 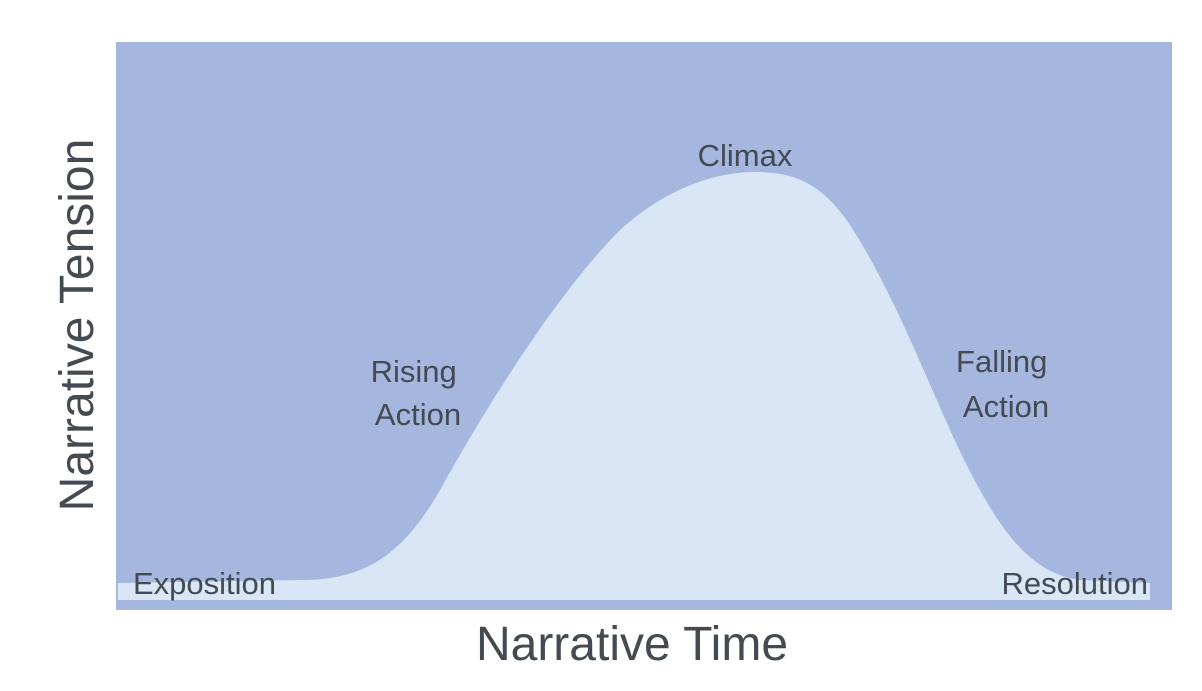 What do you see at coordinates (1001, 361) in the screenshot?
I see `stage-label-falling-action-line-1: Falling` at bounding box center [1001, 361].